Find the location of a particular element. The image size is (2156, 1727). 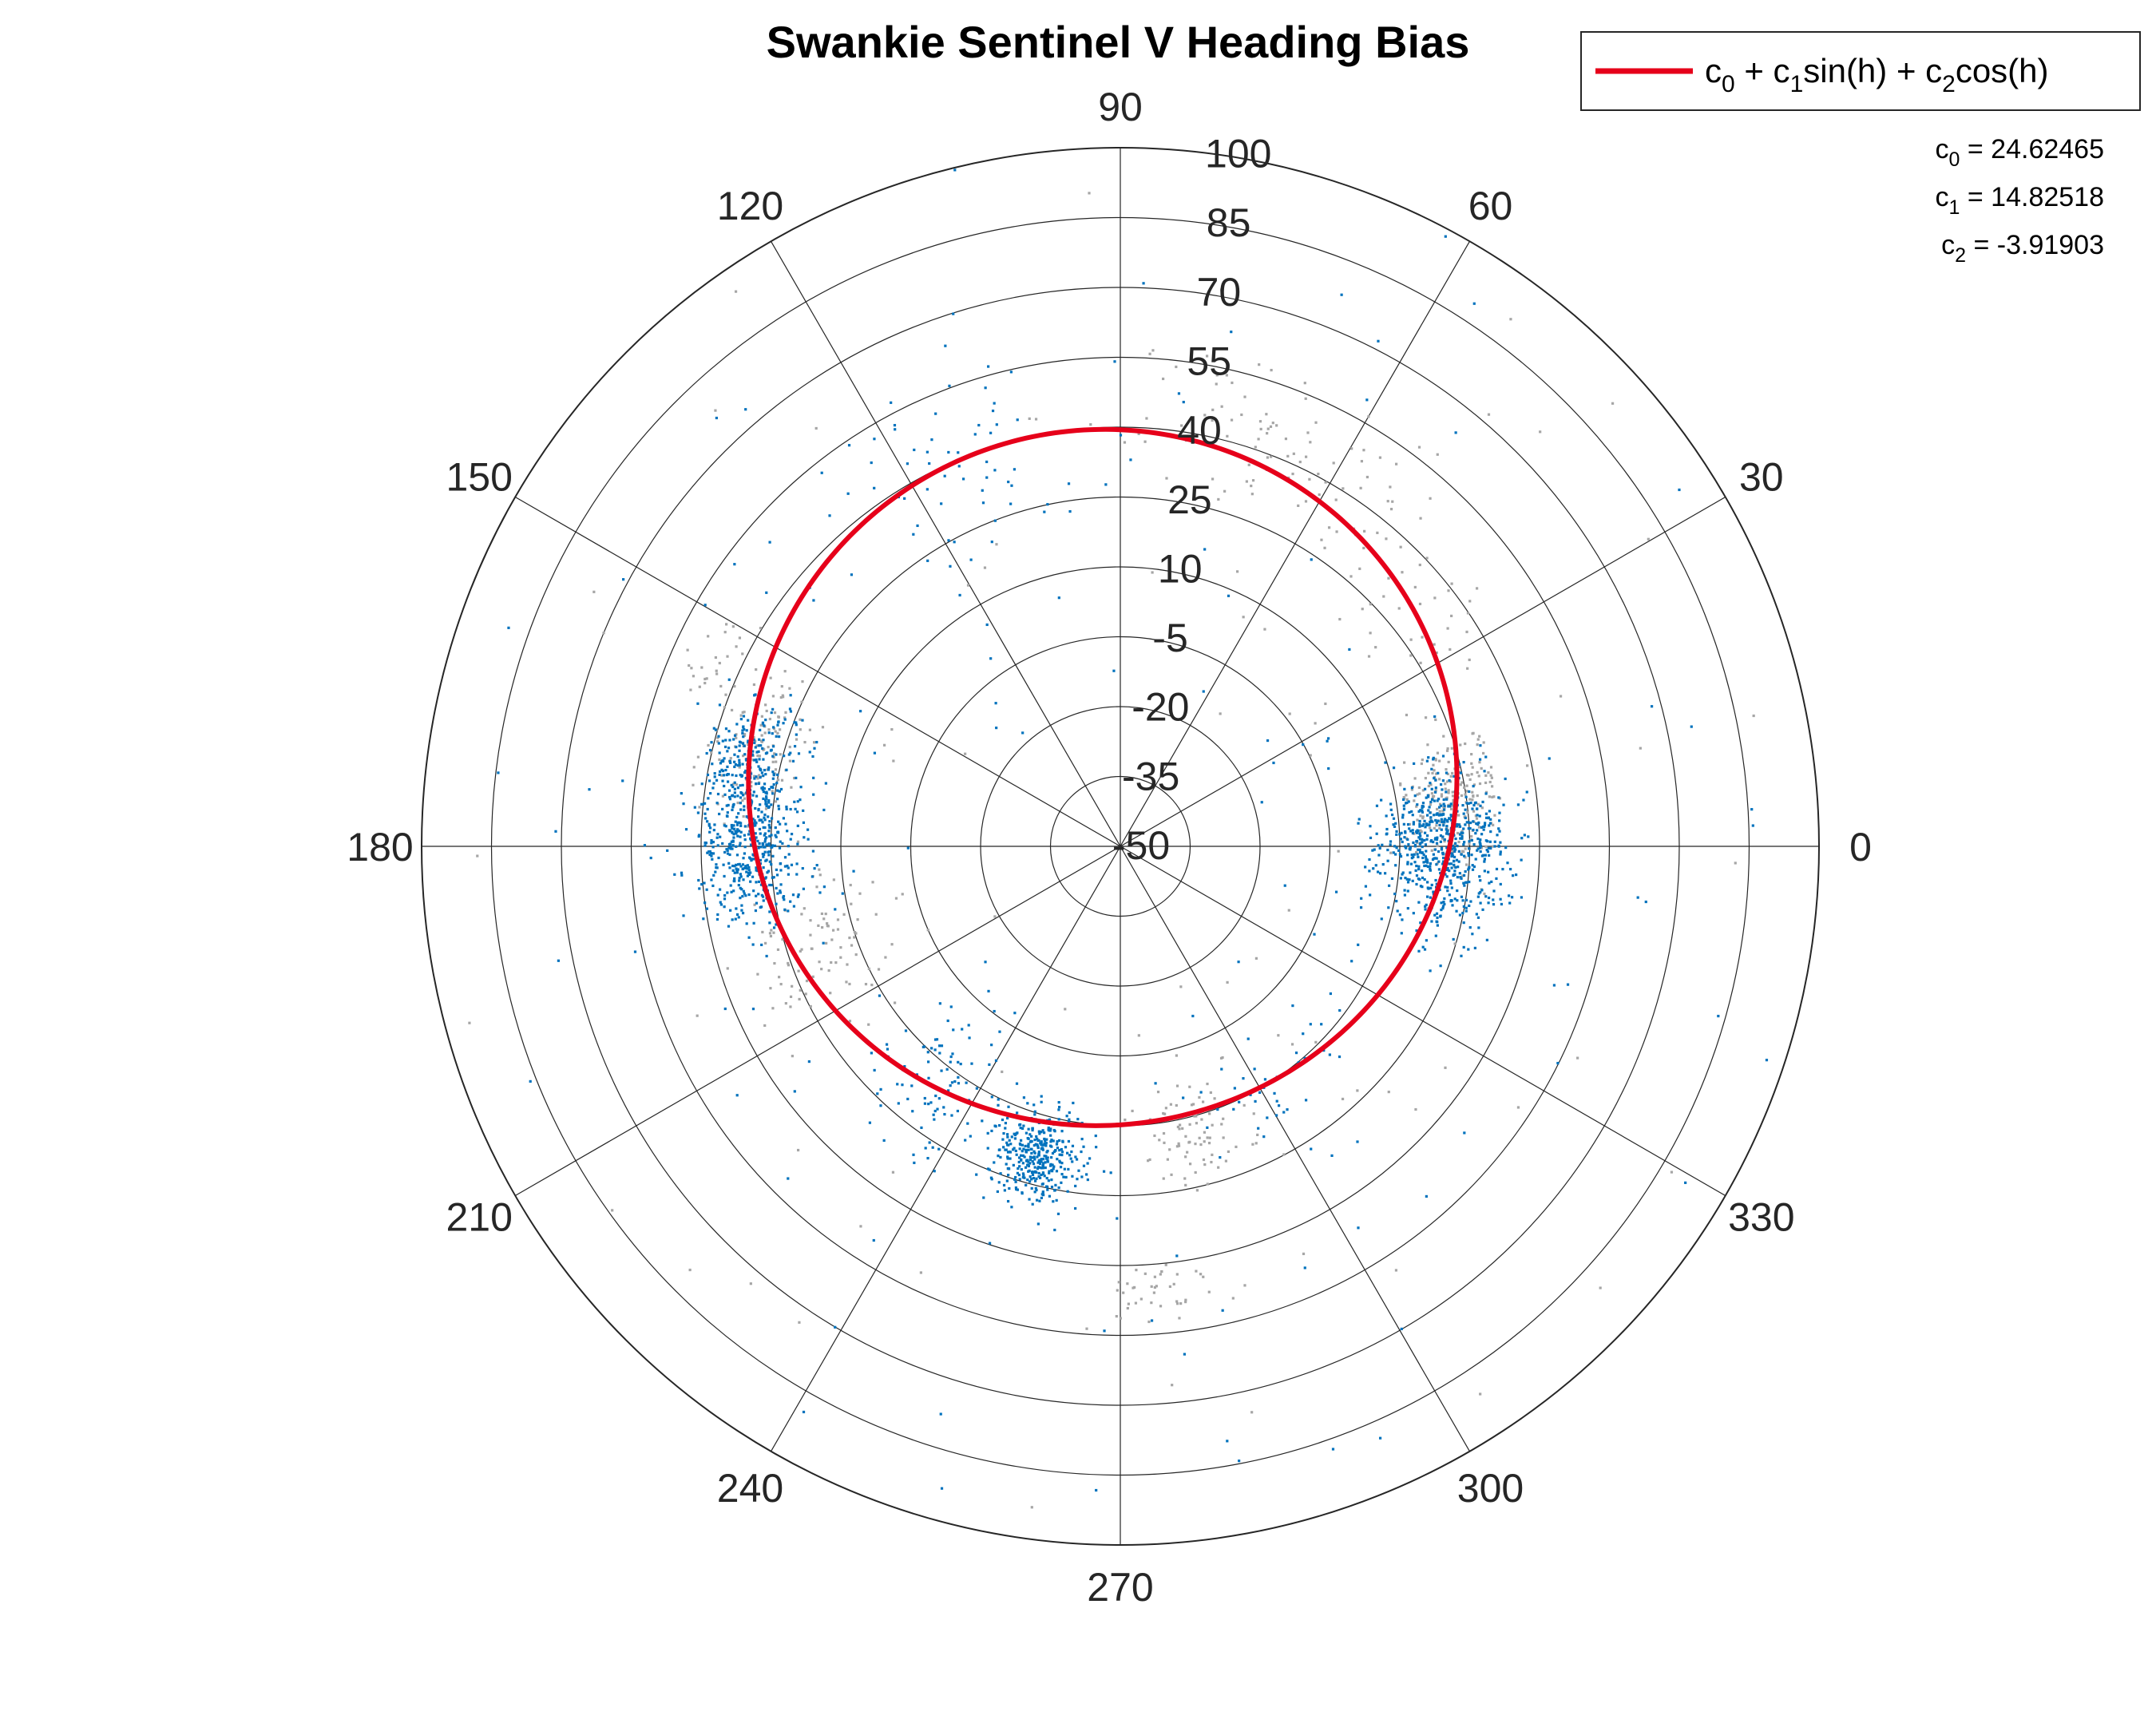

legend: c0 + c1sin(h) + c2cos(h) is located at coordinates (1860, 71).